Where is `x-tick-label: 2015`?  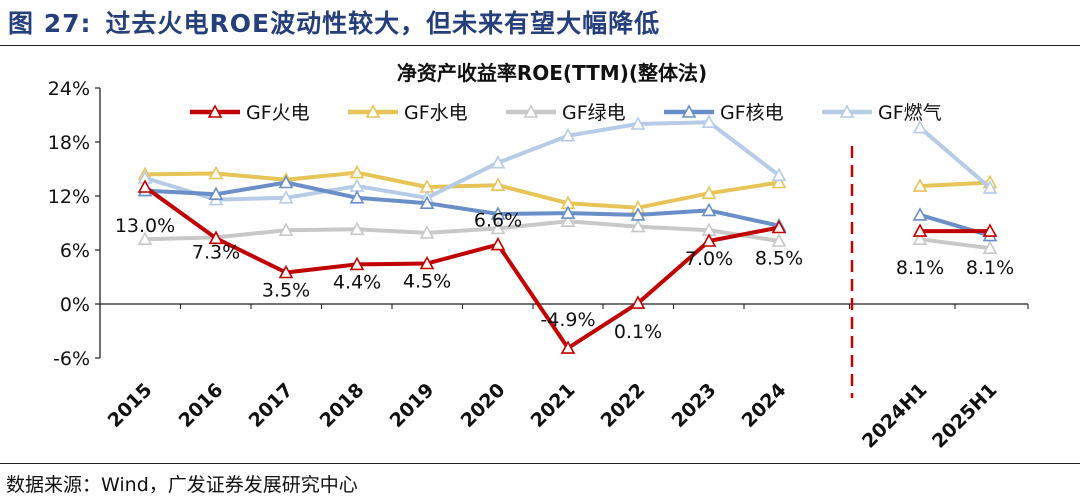
x-tick-label: 2015 is located at coordinates (130, 405).